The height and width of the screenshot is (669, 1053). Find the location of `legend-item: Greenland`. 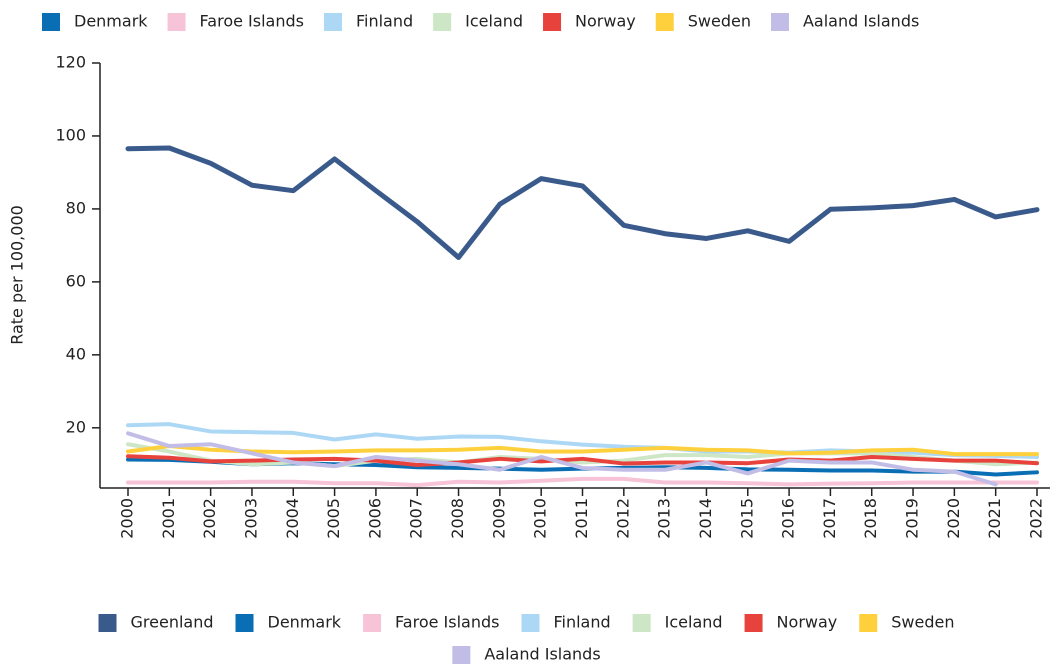

legend-item: Greenland is located at coordinates (156, 622).